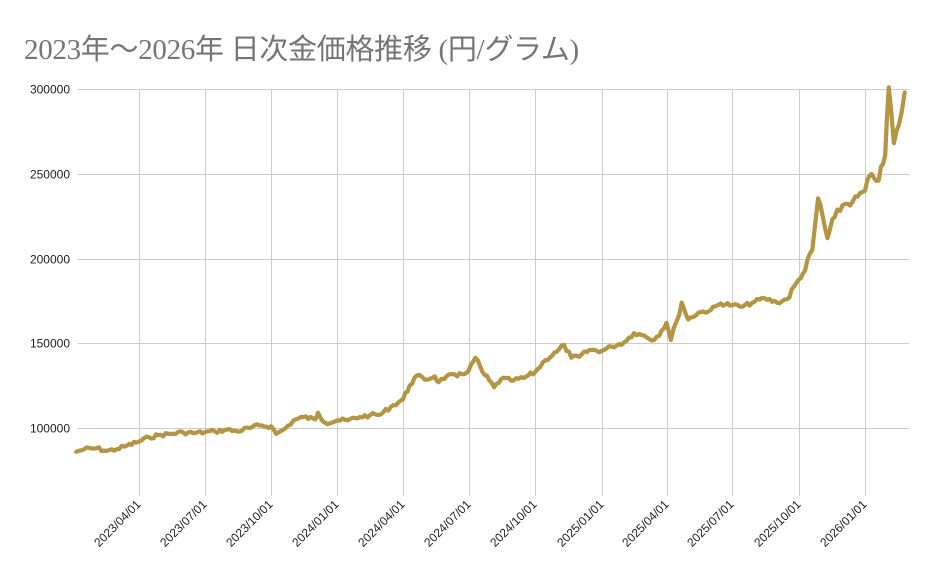 This screenshot has width=938, height=580. I want to click on y-tick-label: 150000, so click(50, 344).